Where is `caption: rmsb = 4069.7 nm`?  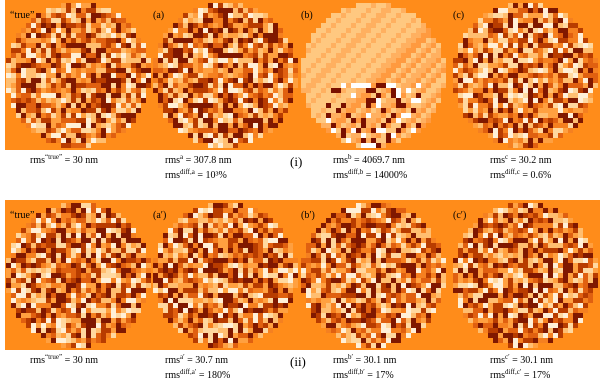
caption: rmsb = 4069.7 nm is located at coordinates (369, 159).